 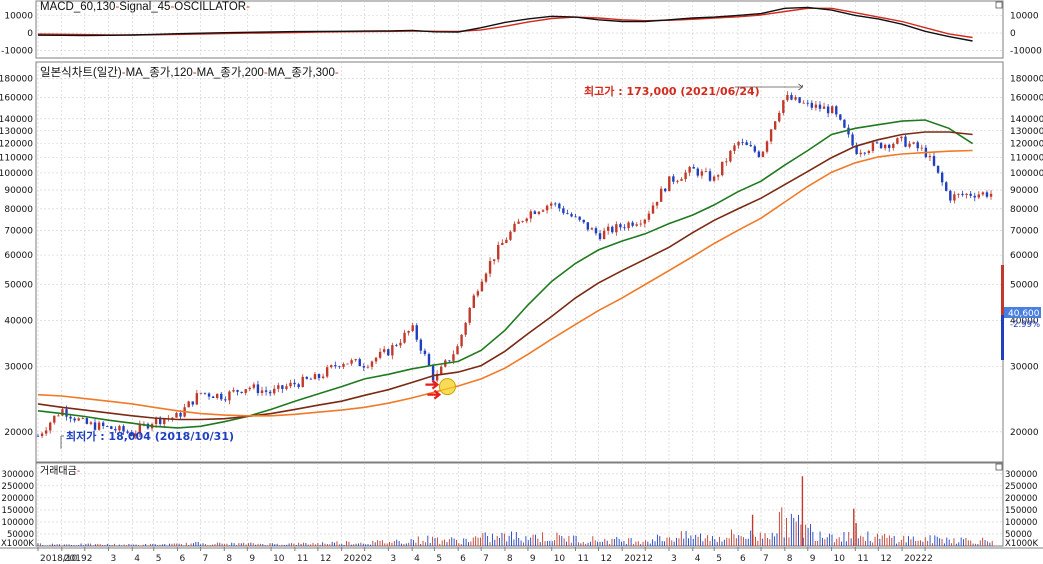 What do you see at coordinates (650, 559) in the screenshot?
I see `x-tick-label: 2` at bounding box center [650, 559].